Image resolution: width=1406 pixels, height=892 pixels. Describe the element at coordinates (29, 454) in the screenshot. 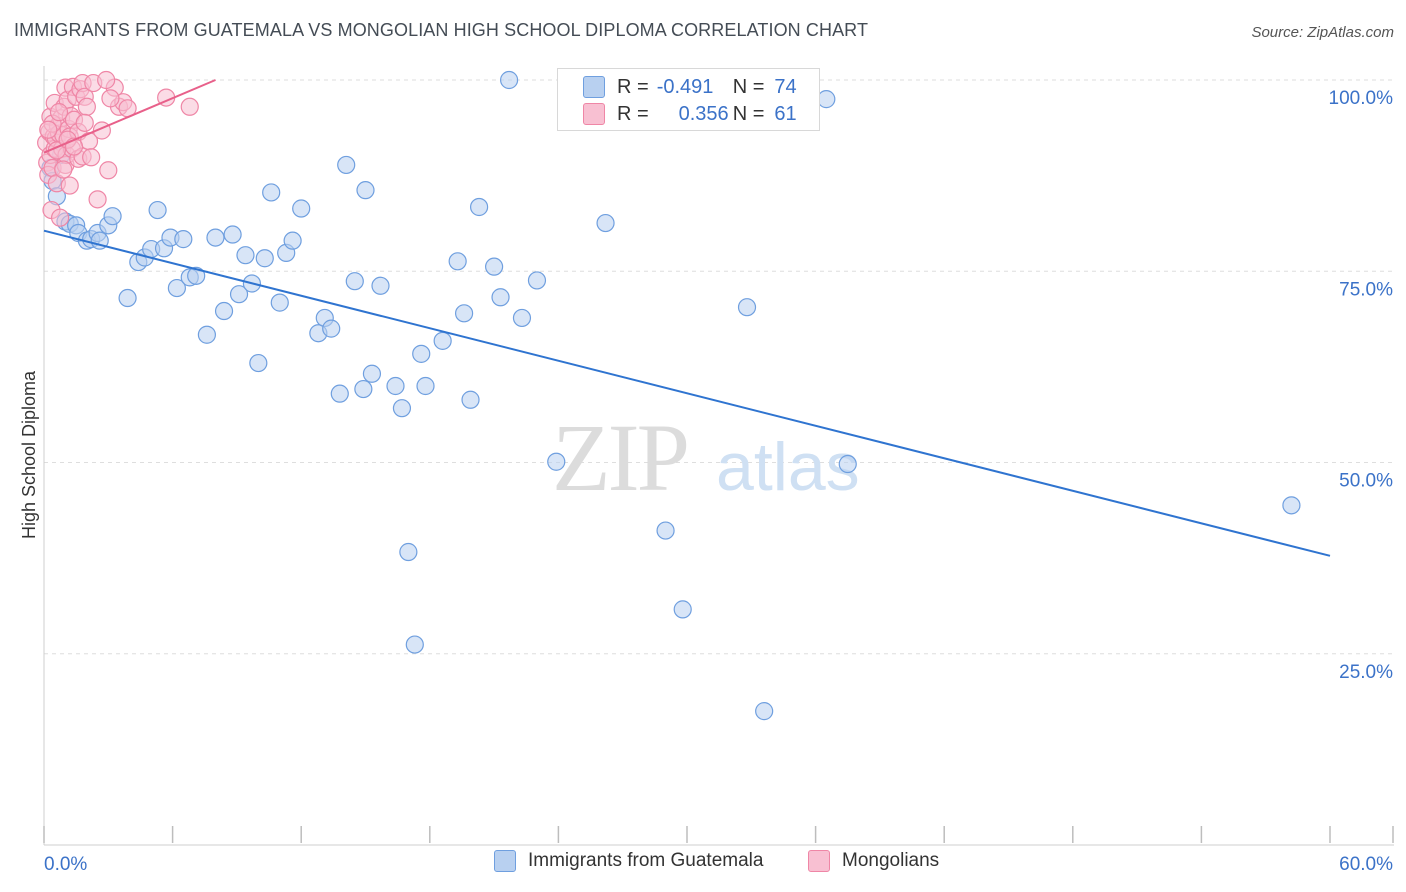

I see `y-axis-label: High School Diploma` at that location.